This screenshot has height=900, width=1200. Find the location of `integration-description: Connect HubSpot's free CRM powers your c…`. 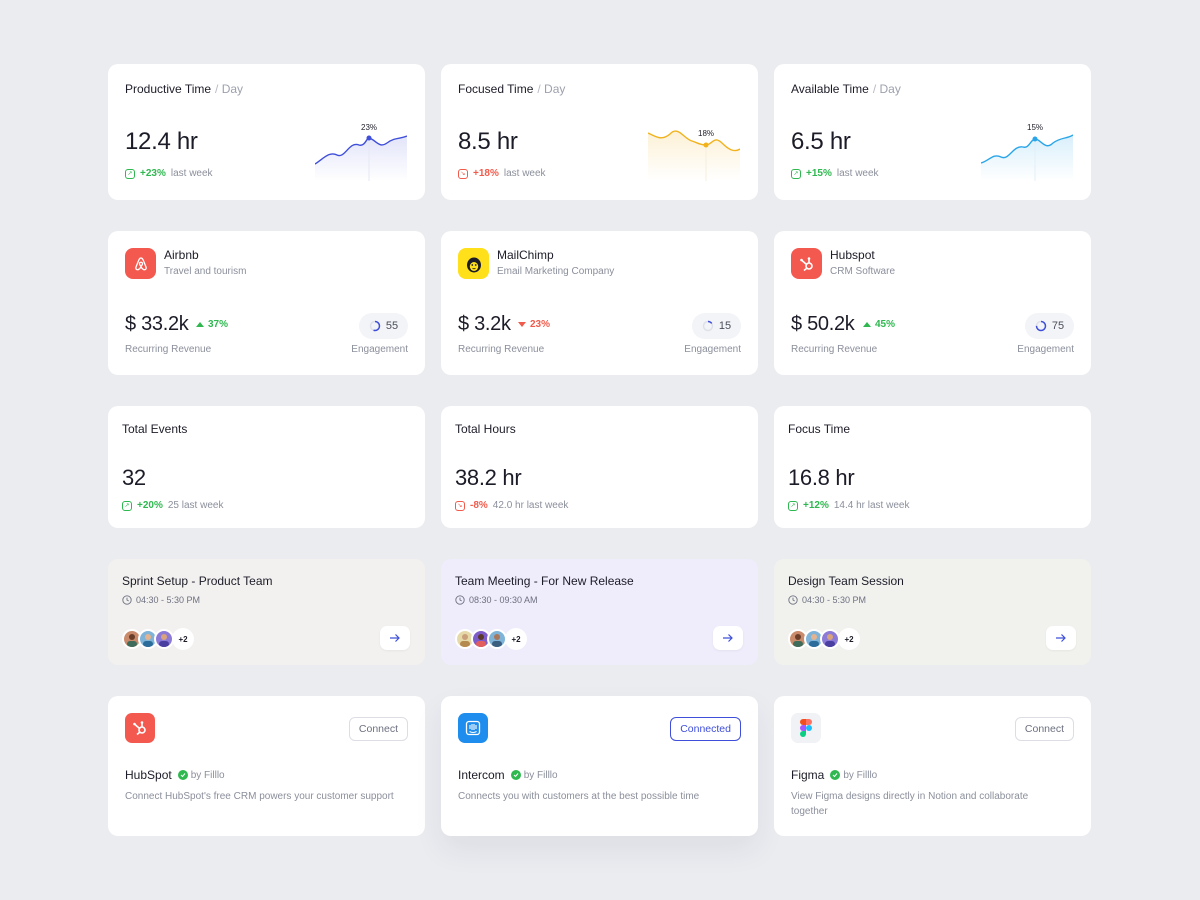

integration-description: Connect HubSpot's free CRM powers your c… is located at coordinates (259, 796).